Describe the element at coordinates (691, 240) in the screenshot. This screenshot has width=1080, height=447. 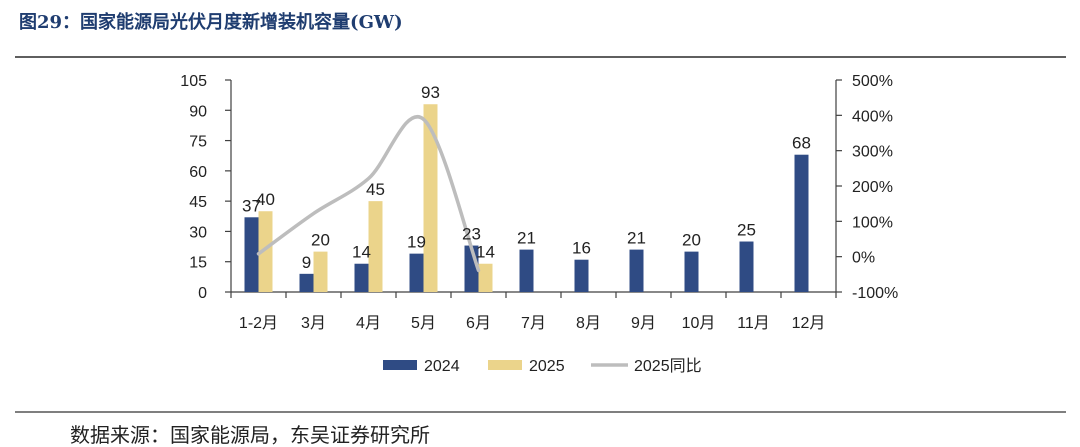
I see `data-label-2024-8: 20` at that location.